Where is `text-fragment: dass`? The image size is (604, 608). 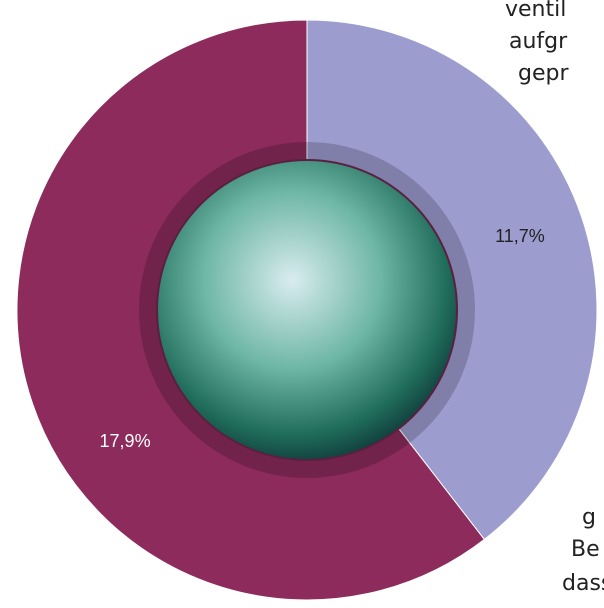 text-fragment: dass is located at coordinates (583, 583).